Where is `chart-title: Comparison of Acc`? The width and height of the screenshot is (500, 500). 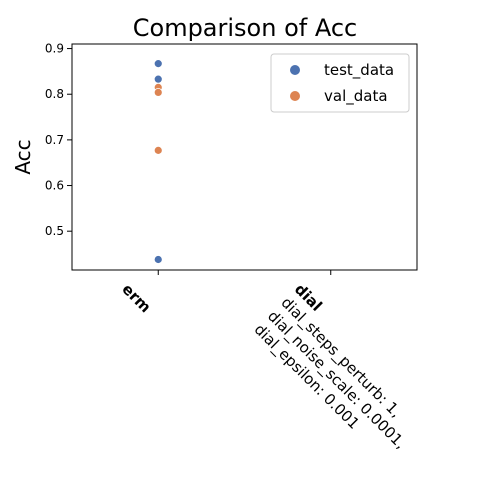 chart-title: Comparison of Acc is located at coordinates (245, 28).